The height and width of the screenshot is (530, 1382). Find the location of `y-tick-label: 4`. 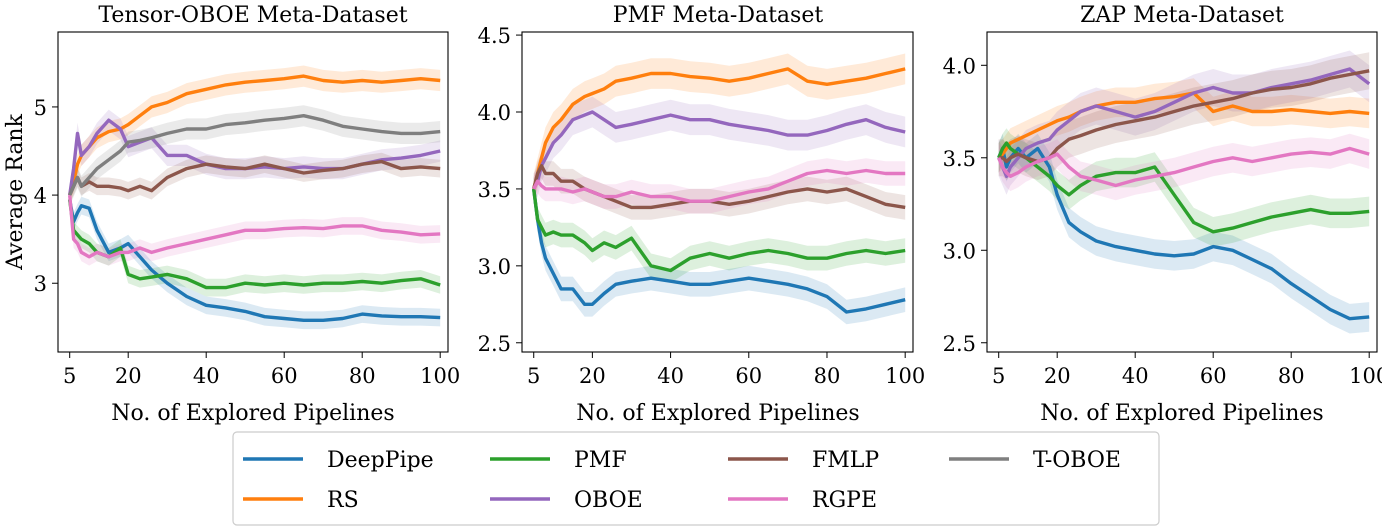

y-tick-label: 4 is located at coordinates (40, 196).